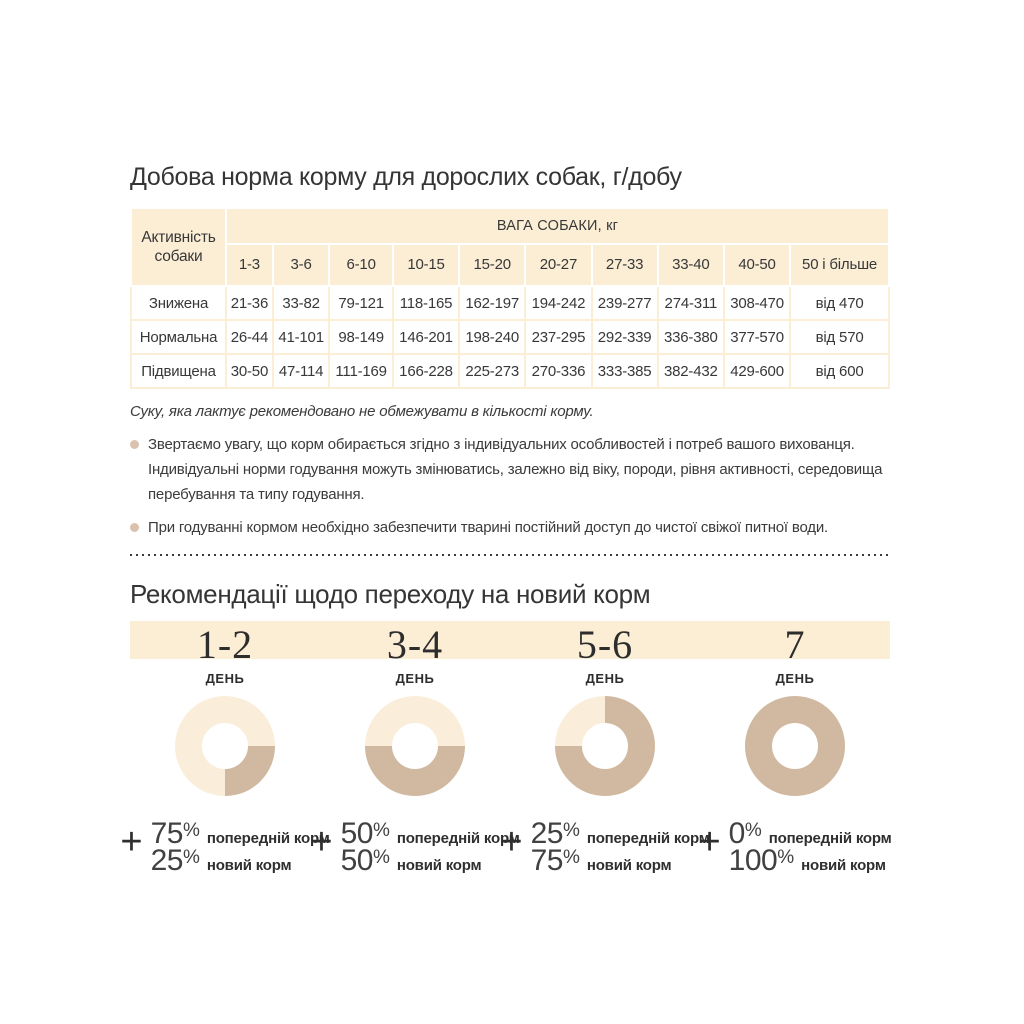 This screenshot has width=1024, height=1024. I want to click on previous-food-line: 75% попередній корм, so click(240, 833).